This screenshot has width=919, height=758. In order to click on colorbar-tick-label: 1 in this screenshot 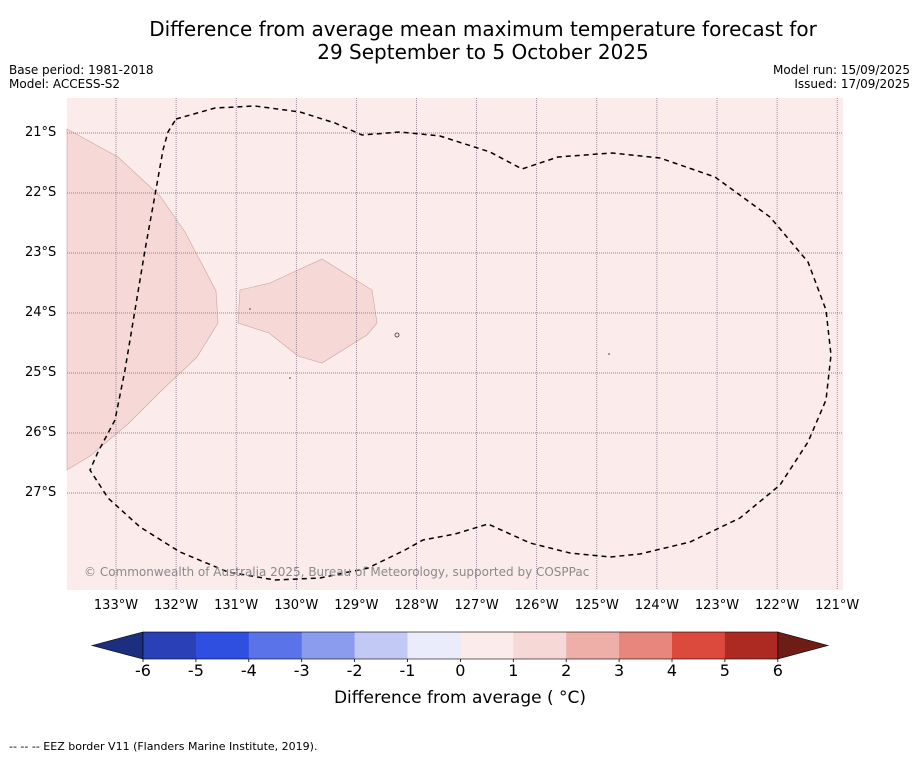, I will do `click(513, 670)`.